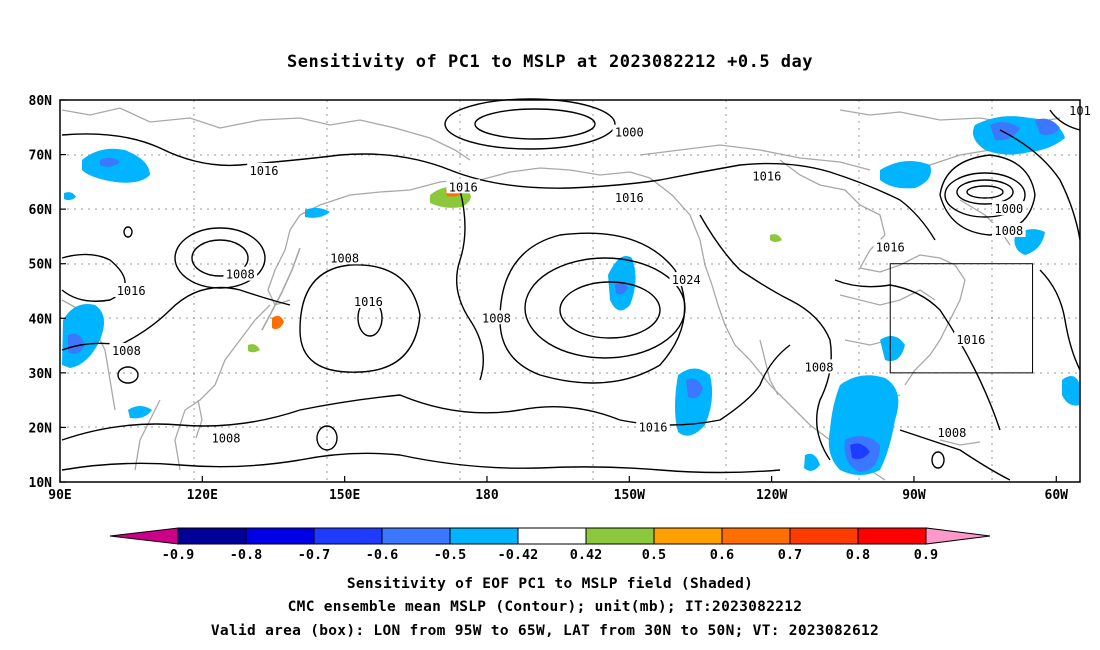 This screenshot has height=650, width=1100. What do you see at coordinates (722, 555) in the screenshot?
I see `colorbar-label: 0.6` at bounding box center [722, 555].